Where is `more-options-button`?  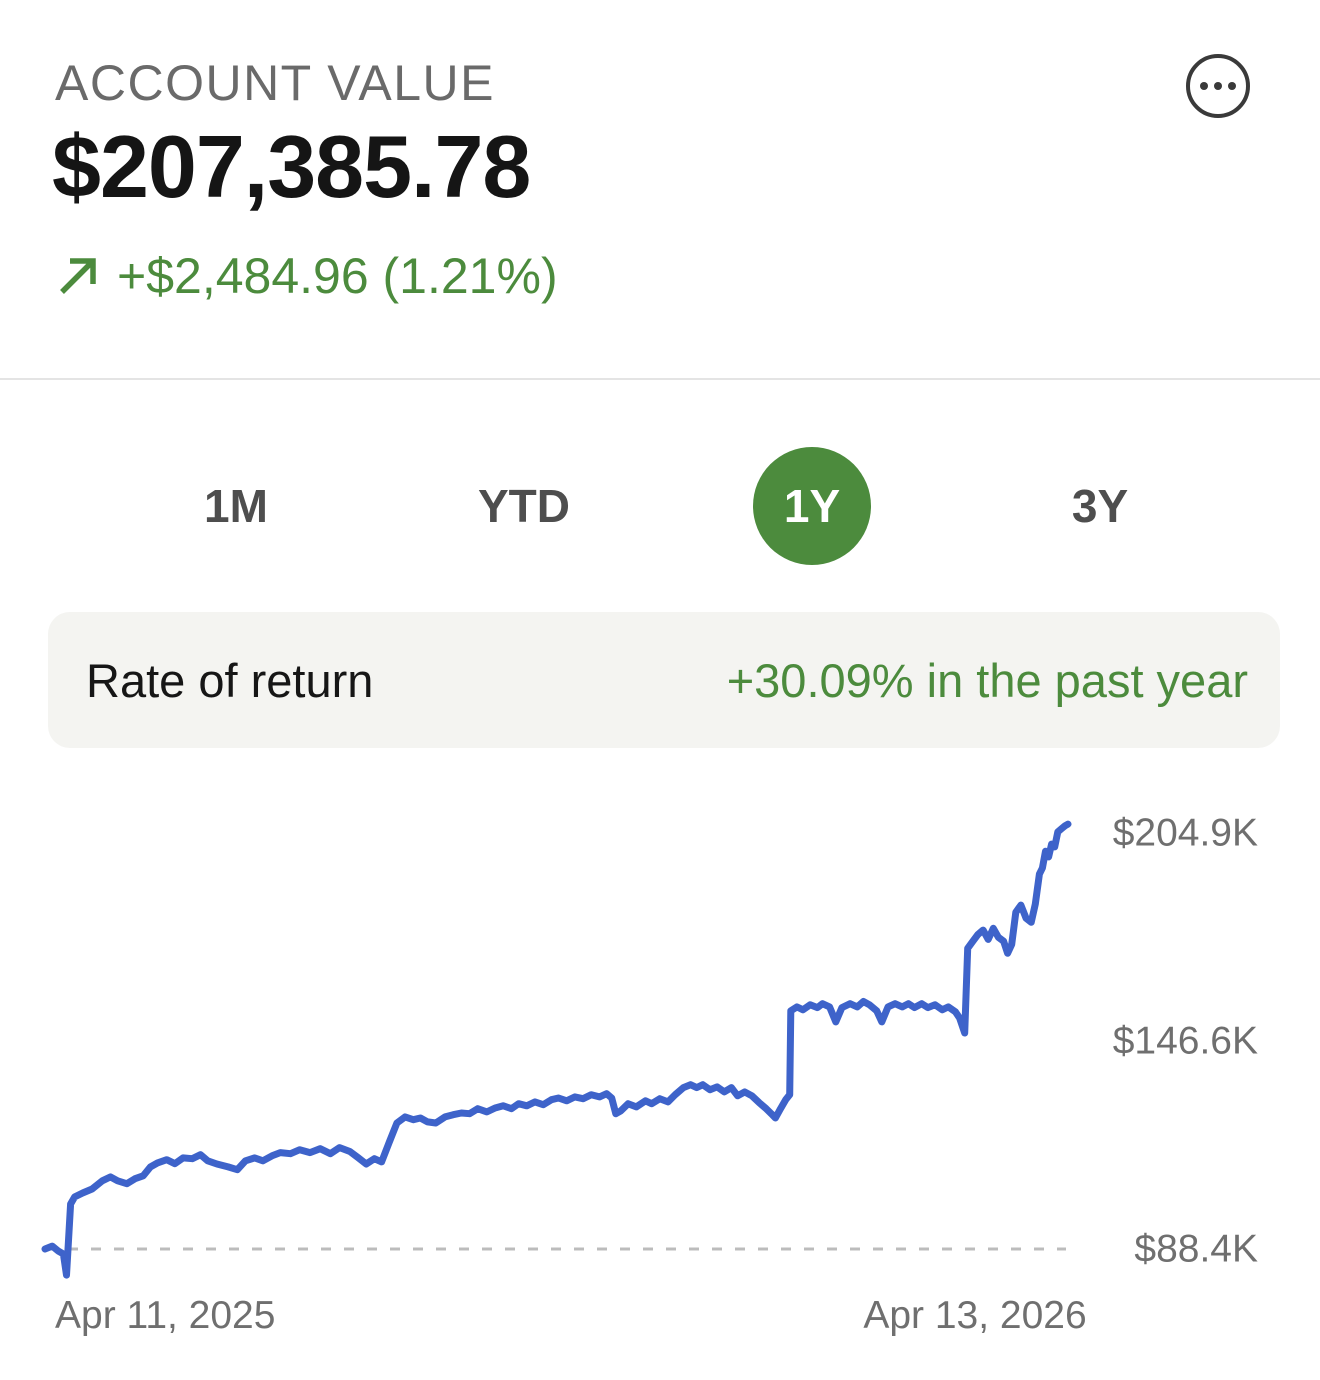 more-options-button is located at coordinates (1218, 86).